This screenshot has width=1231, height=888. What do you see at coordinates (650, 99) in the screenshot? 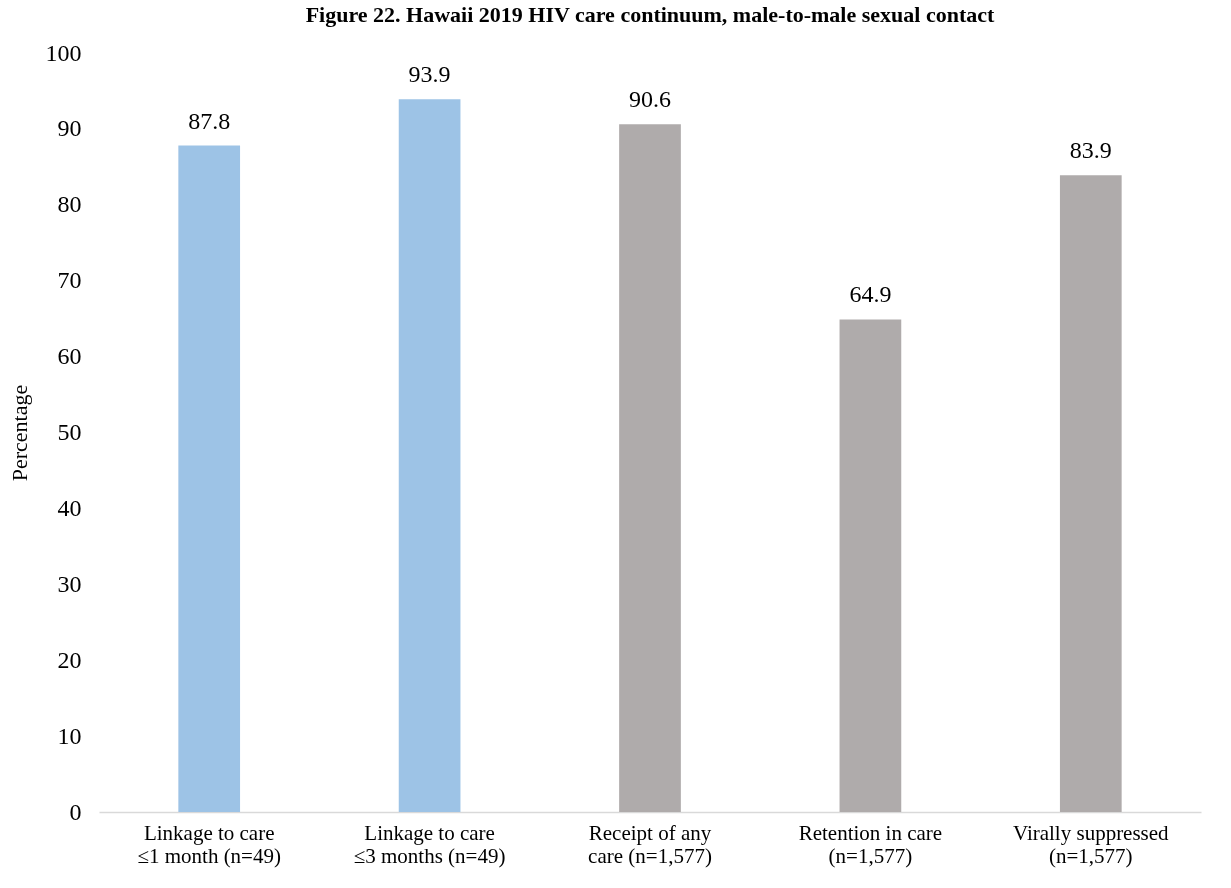
I see `data-label: 90.6` at bounding box center [650, 99].